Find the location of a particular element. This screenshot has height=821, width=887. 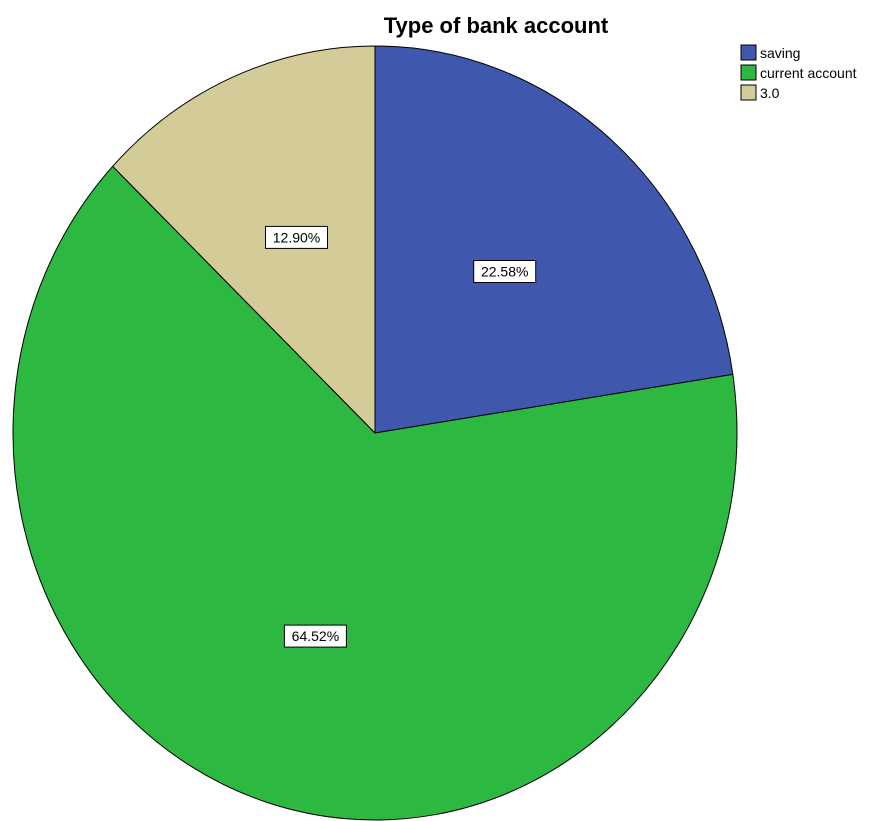

data-label-3: 12.90% is located at coordinates (296, 237).